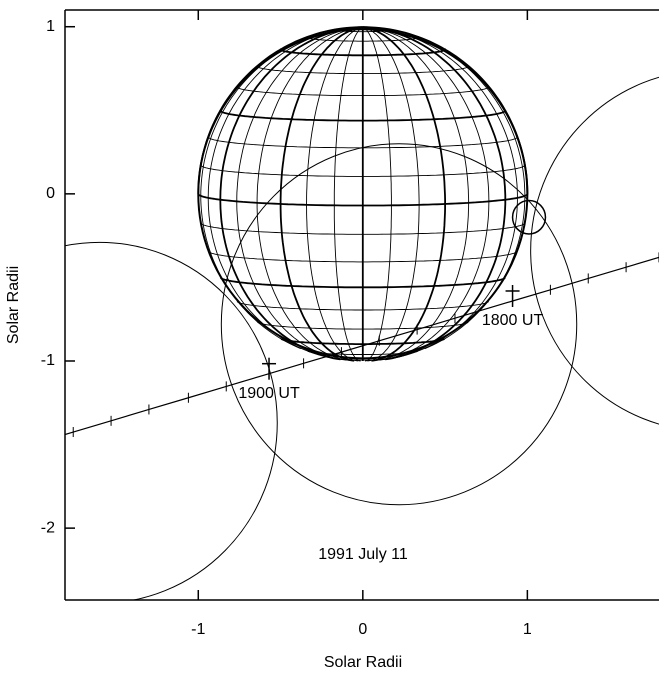 Image resolution: width=659 pixels, height=673 pixels. What do you see at coordinates (269, 393) in the screenshot?
I see `hour-label: 1900 UT` at bounding box center [269, 393].